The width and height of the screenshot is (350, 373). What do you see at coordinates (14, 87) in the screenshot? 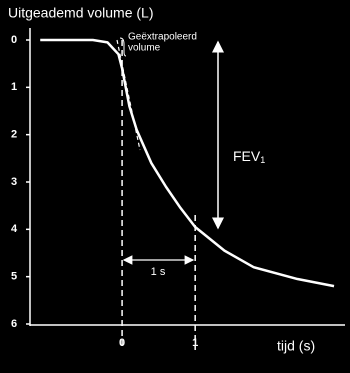
I see `y-tick-label: 1` at bounding box center [14, 87].